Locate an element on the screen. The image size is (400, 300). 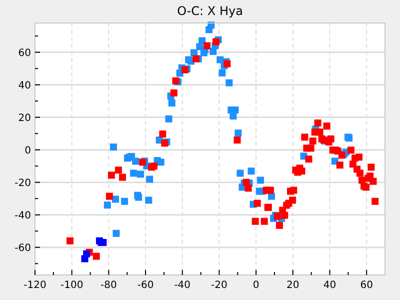
x-tick-label: 60 is located at coordinates (366, 285).